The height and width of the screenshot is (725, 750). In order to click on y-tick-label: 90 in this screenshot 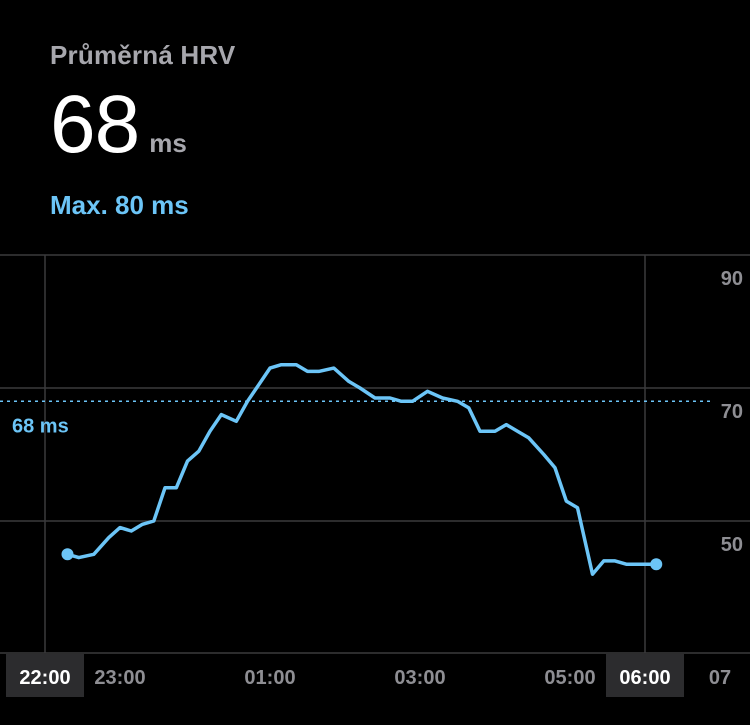, I will do `click(732, 279)`.